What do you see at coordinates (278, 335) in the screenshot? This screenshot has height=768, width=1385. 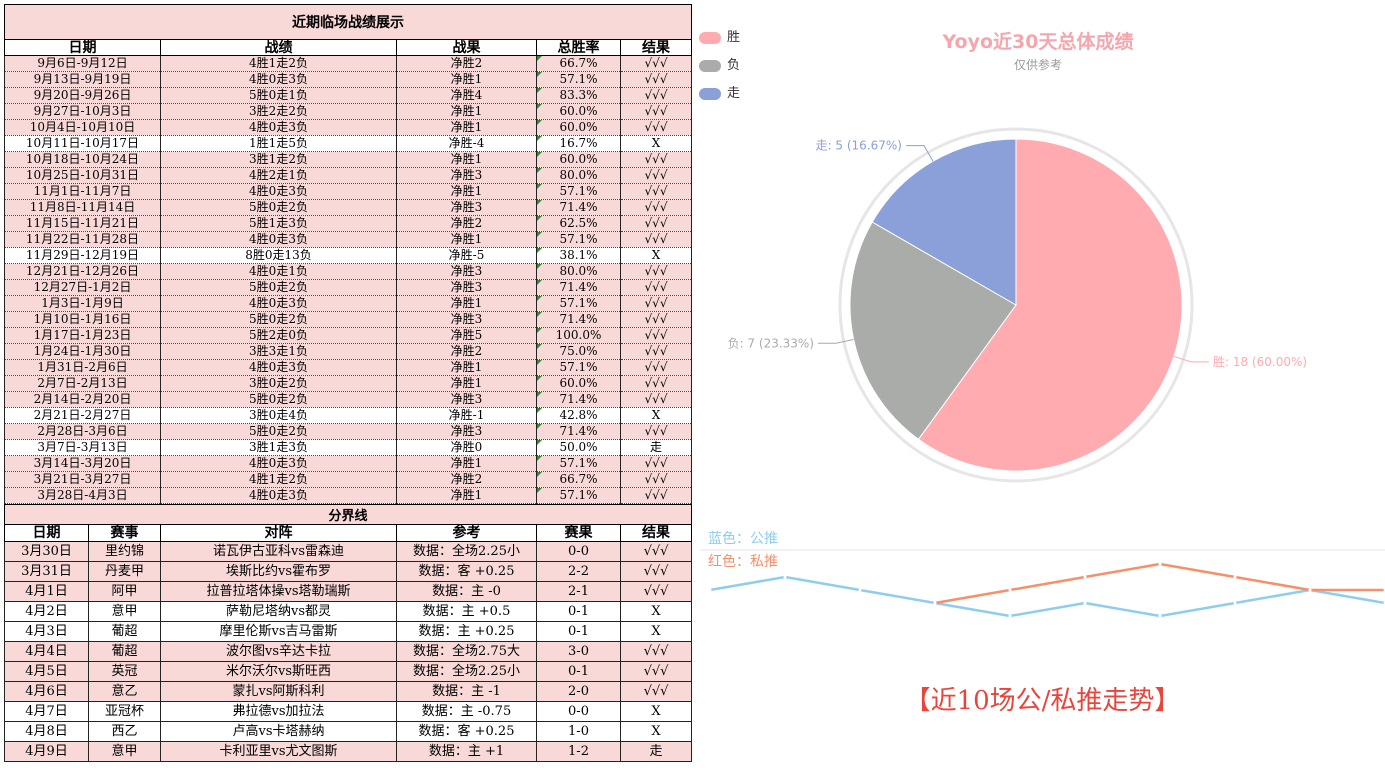 I see `row-record: 5胜2走0负` at bounding box center [278, 335].